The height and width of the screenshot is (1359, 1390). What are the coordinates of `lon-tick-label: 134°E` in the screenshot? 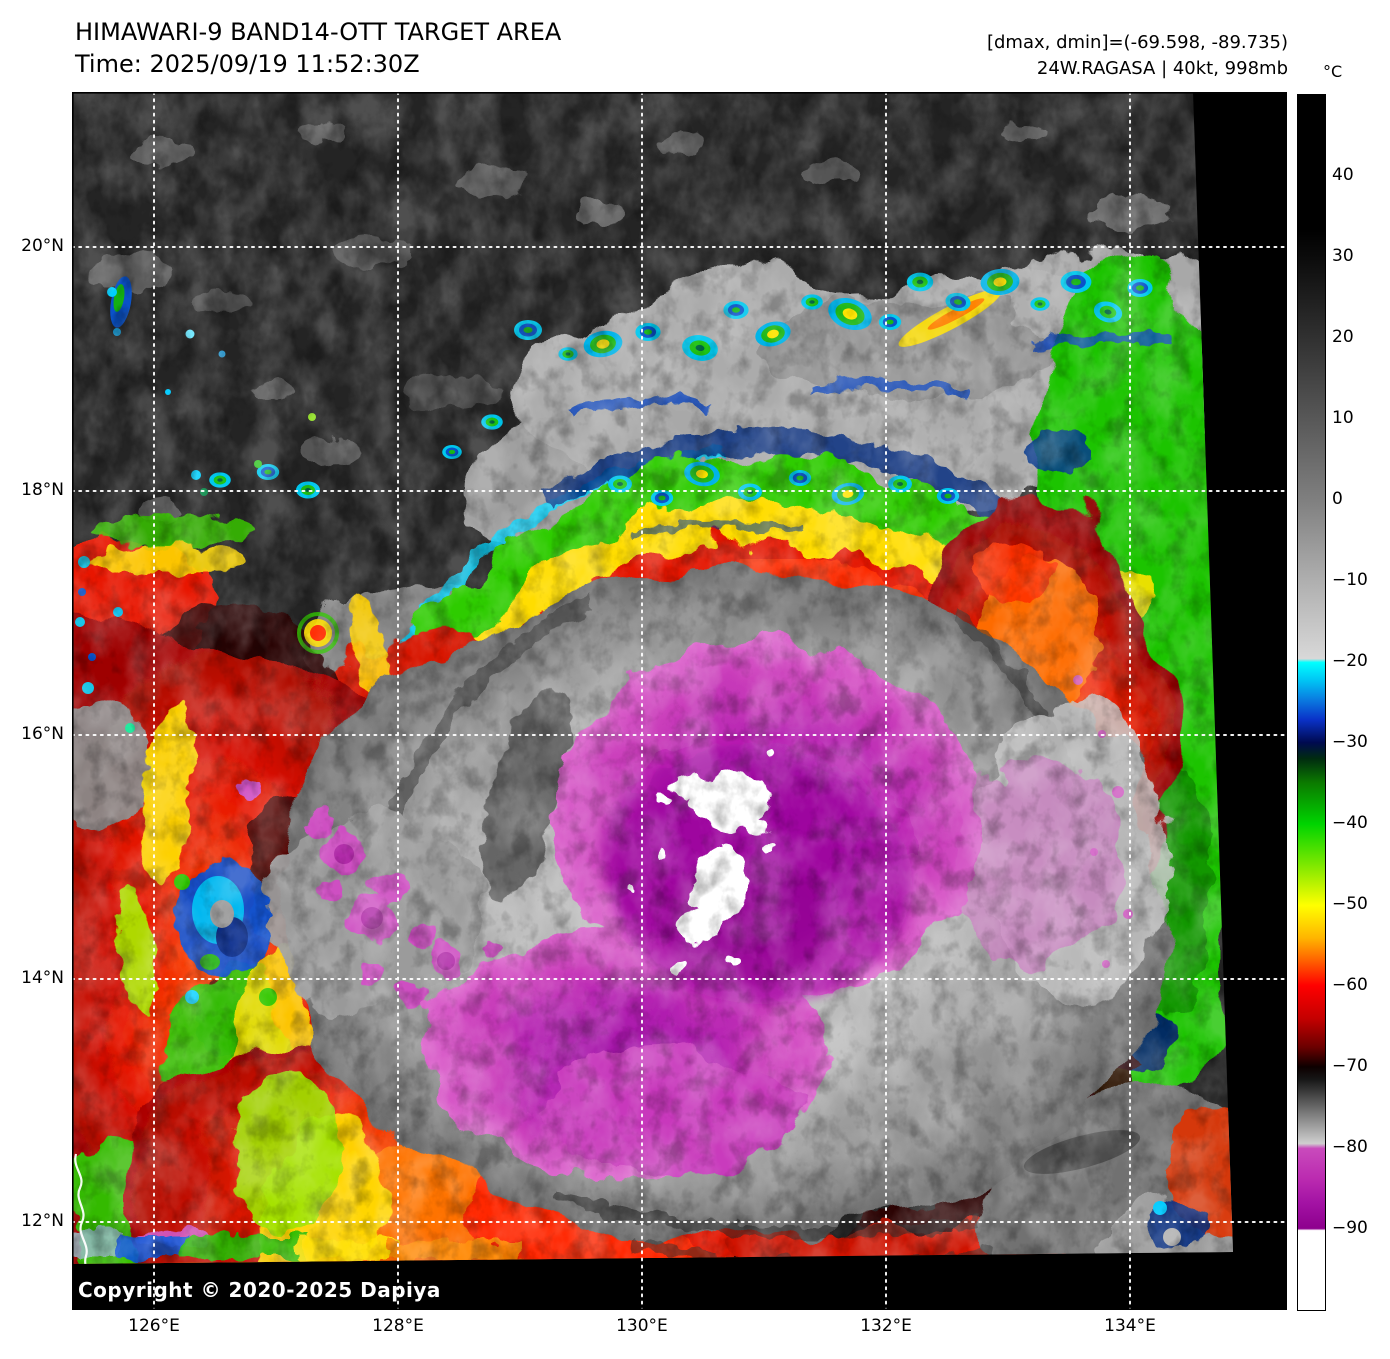 It's located at (1130, 1326).